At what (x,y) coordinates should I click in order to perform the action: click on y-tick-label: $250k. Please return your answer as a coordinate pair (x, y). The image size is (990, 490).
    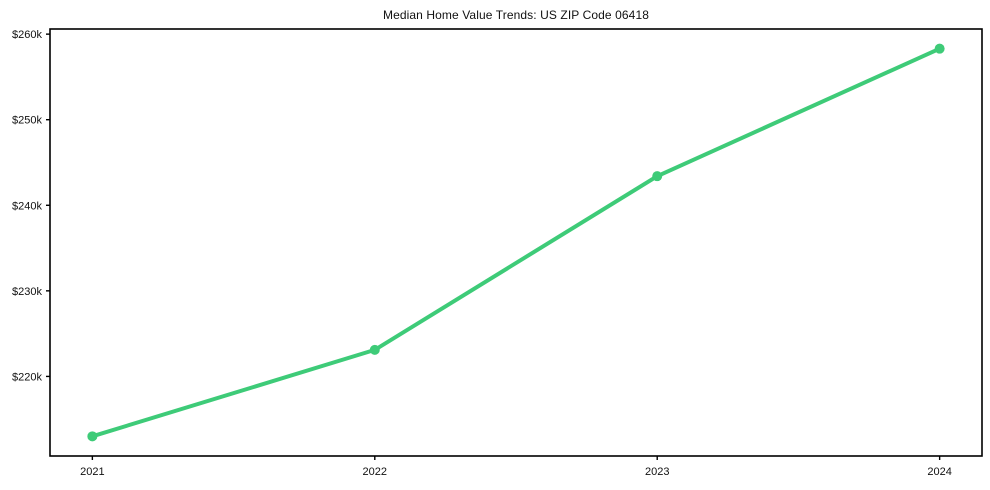
    Looking at the image, I should click on (27, 121).